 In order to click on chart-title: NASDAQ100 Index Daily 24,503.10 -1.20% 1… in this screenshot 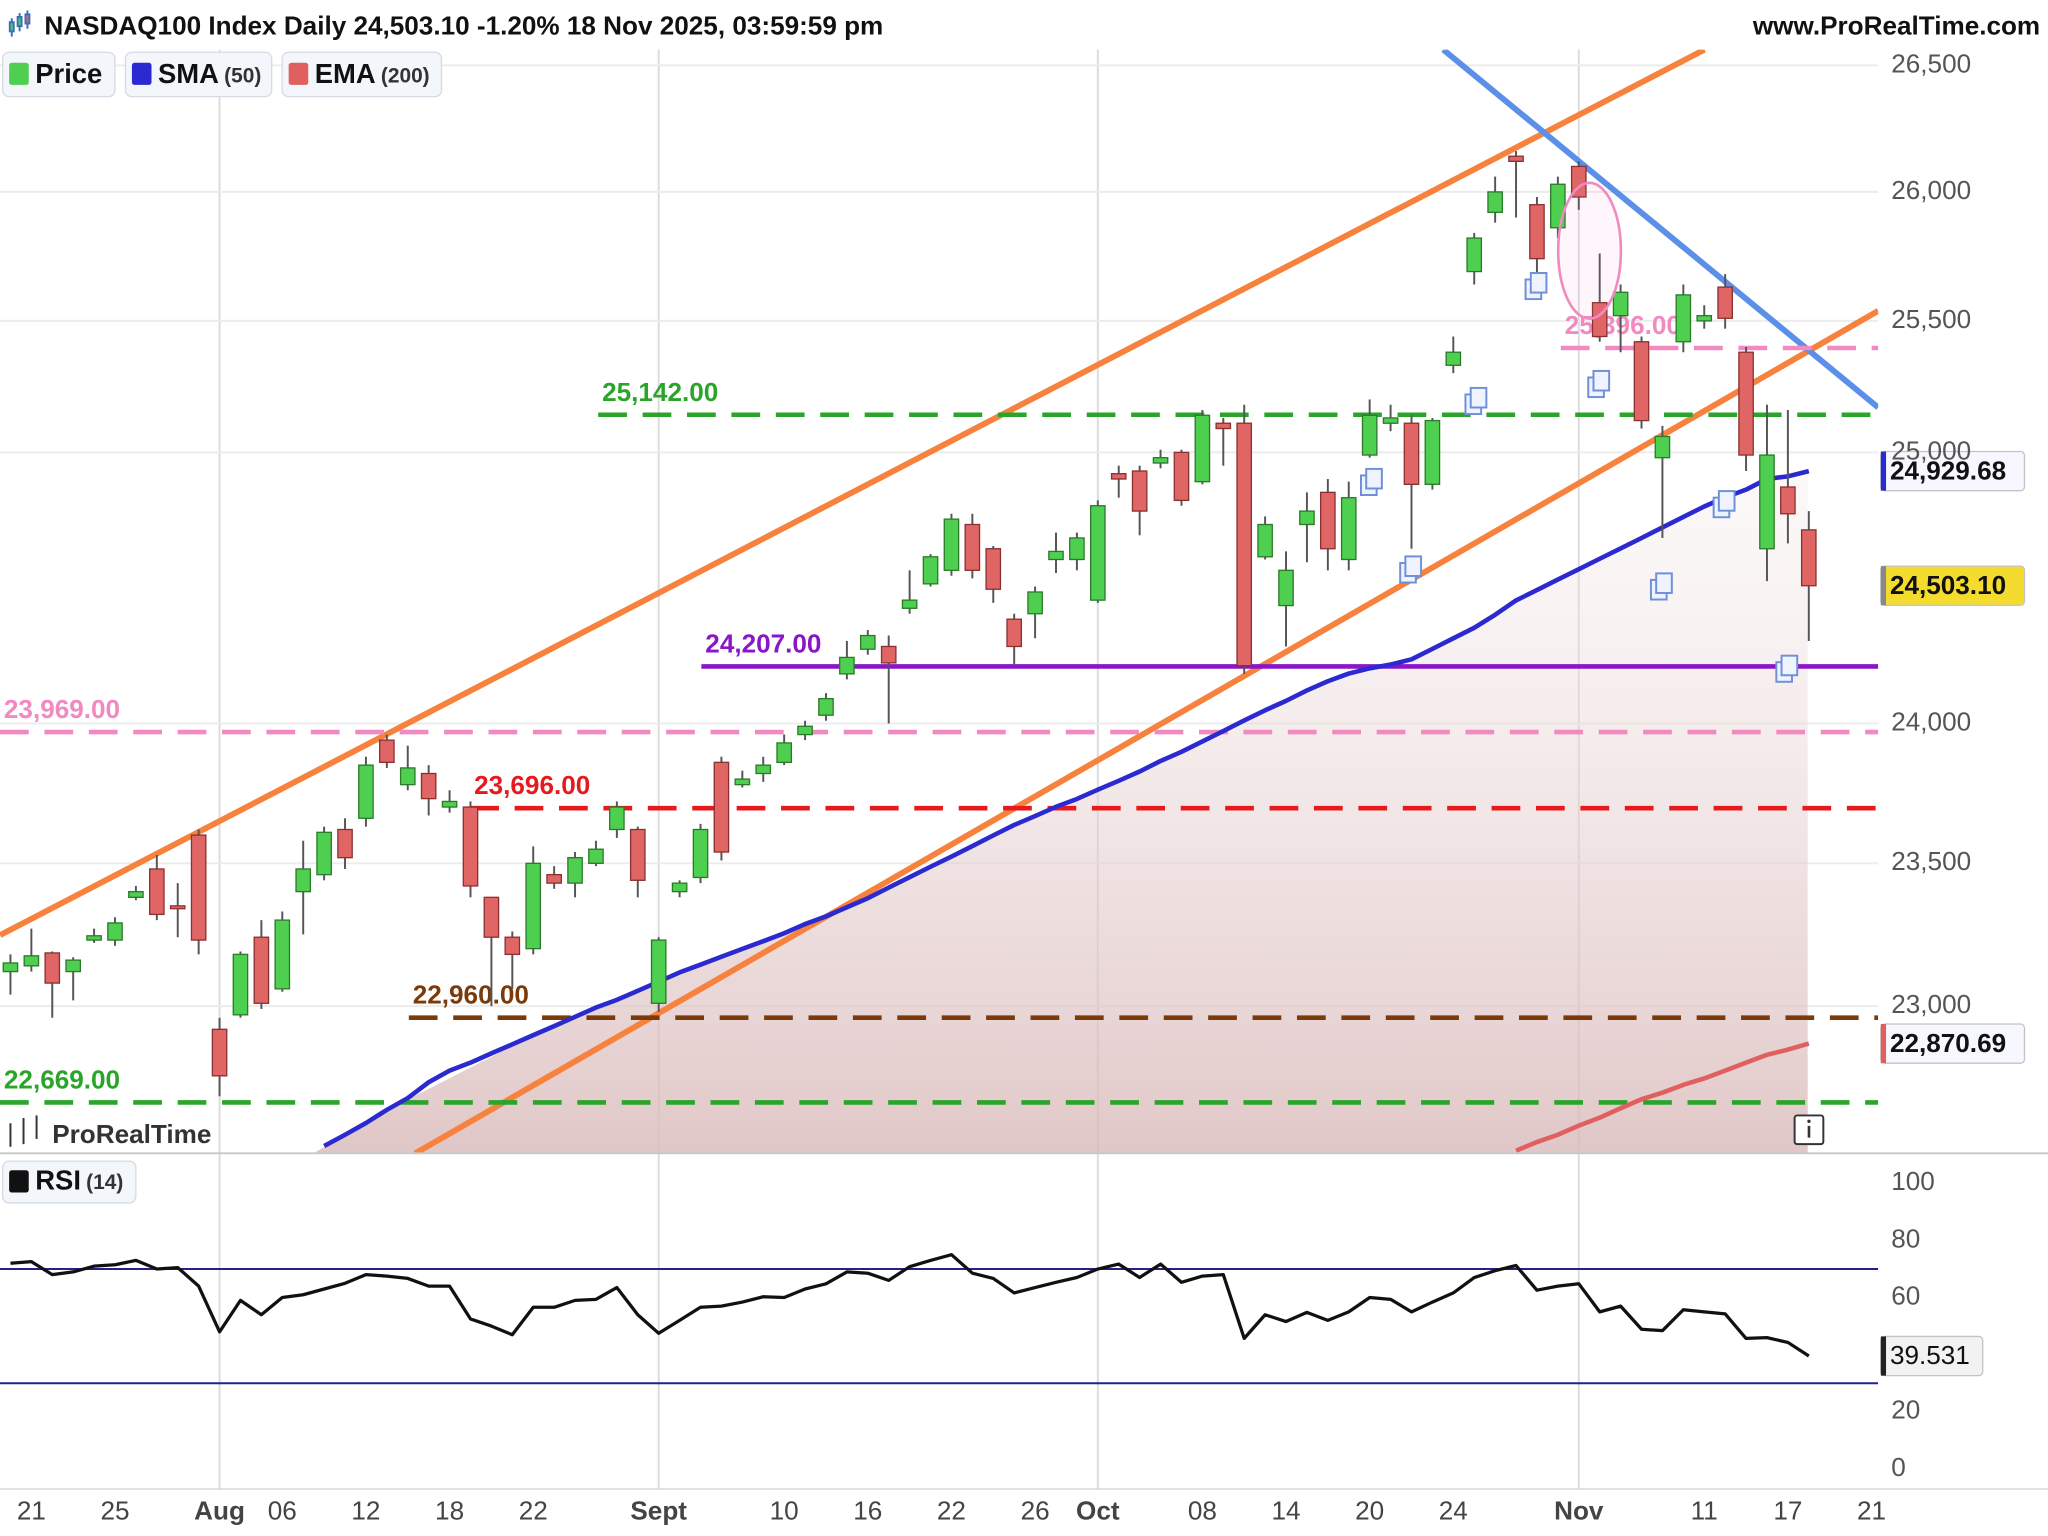, I will do `click(463, 25)`.